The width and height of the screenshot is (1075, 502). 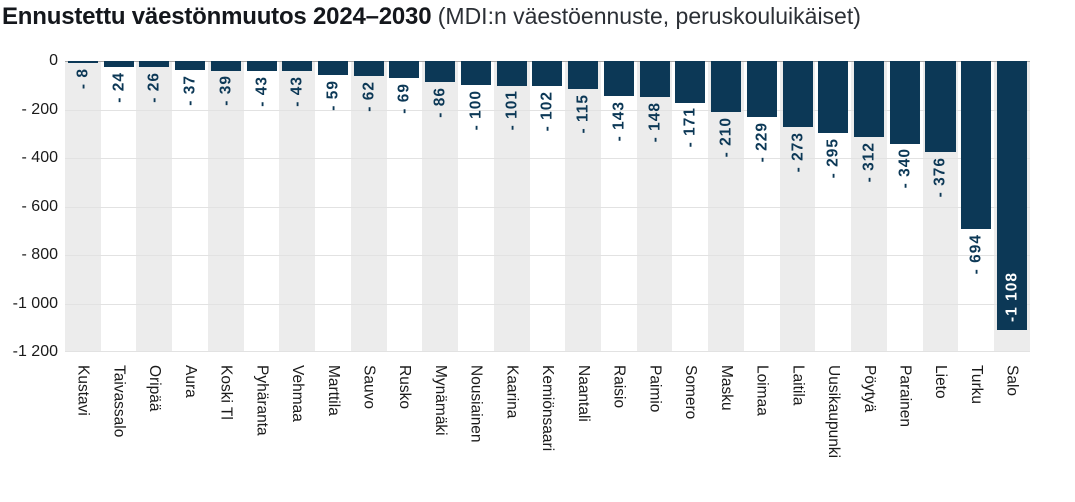 What do you see at coordinates (1012, 296) in the screenshot?
I see `value-label: -1 108` at bounding box center [1012, 296].